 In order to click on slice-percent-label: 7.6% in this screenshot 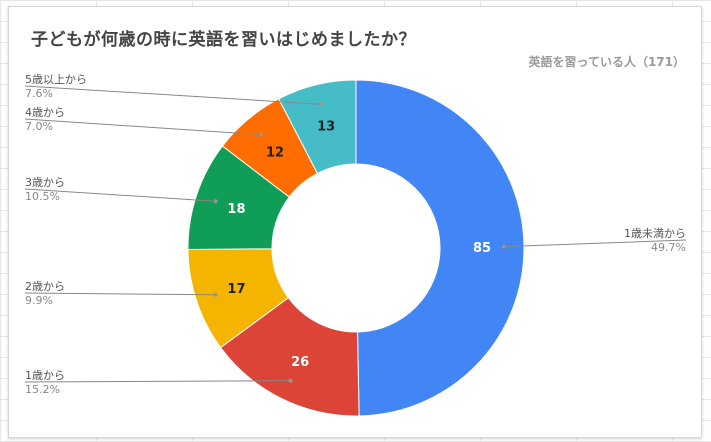, I will do `click(39, 93)`.